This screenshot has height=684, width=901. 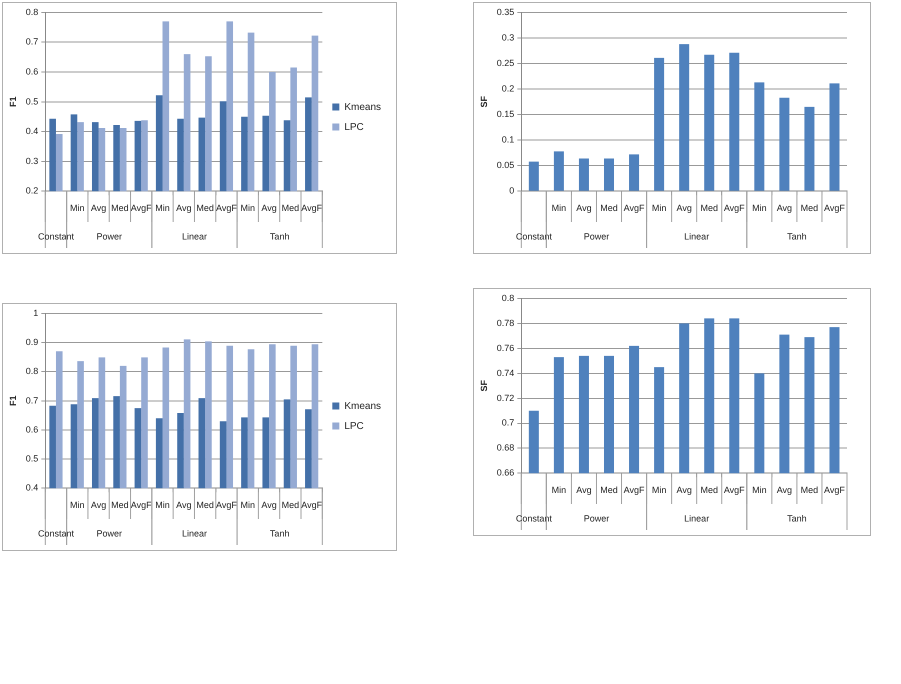 What do you see at coordinates (505, 473) in the screenshot?
I see `y-tick-label: 0.66` at bounding box center [505, 473].